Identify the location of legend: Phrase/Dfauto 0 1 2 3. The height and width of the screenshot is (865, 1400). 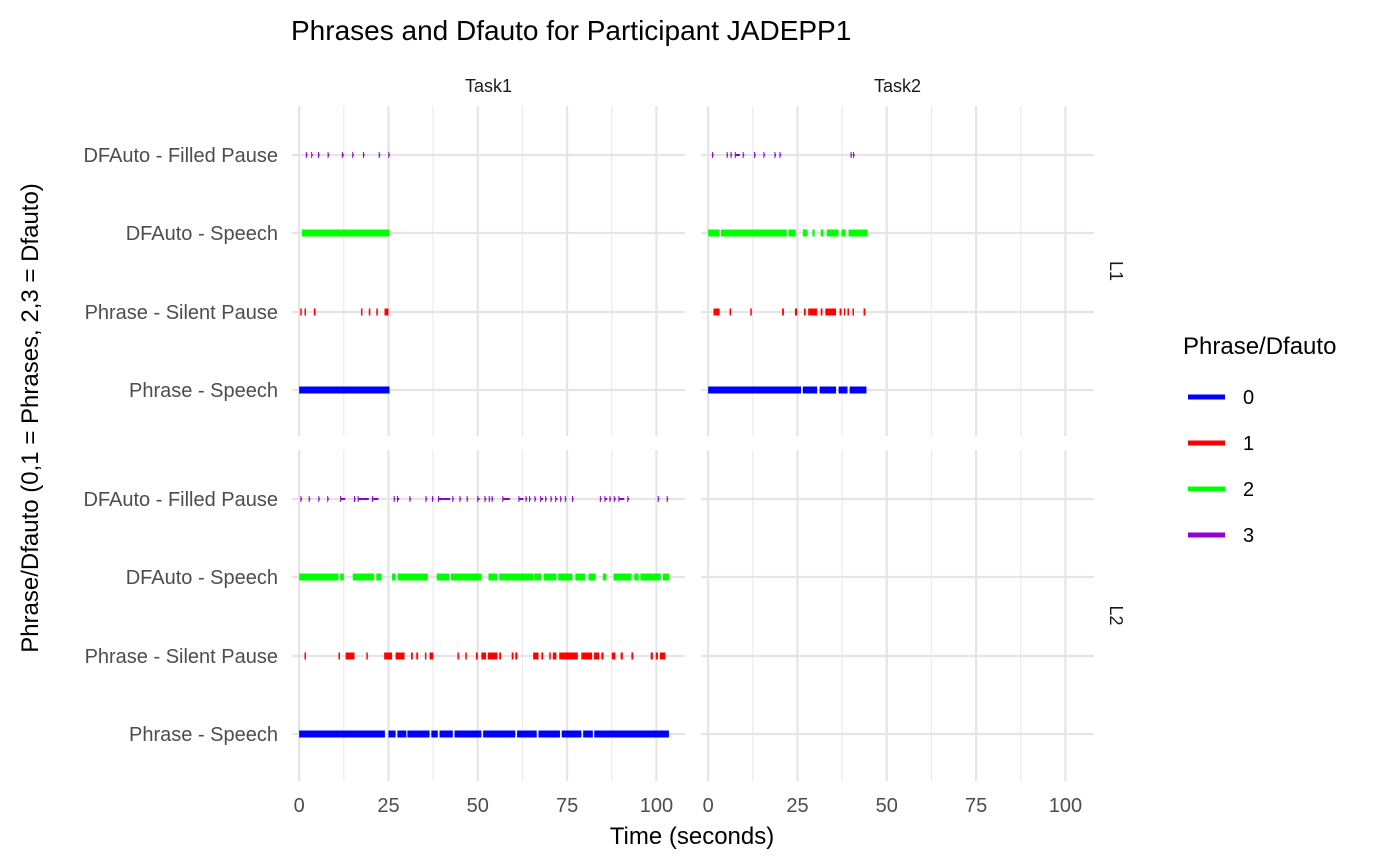
(1259, 440).